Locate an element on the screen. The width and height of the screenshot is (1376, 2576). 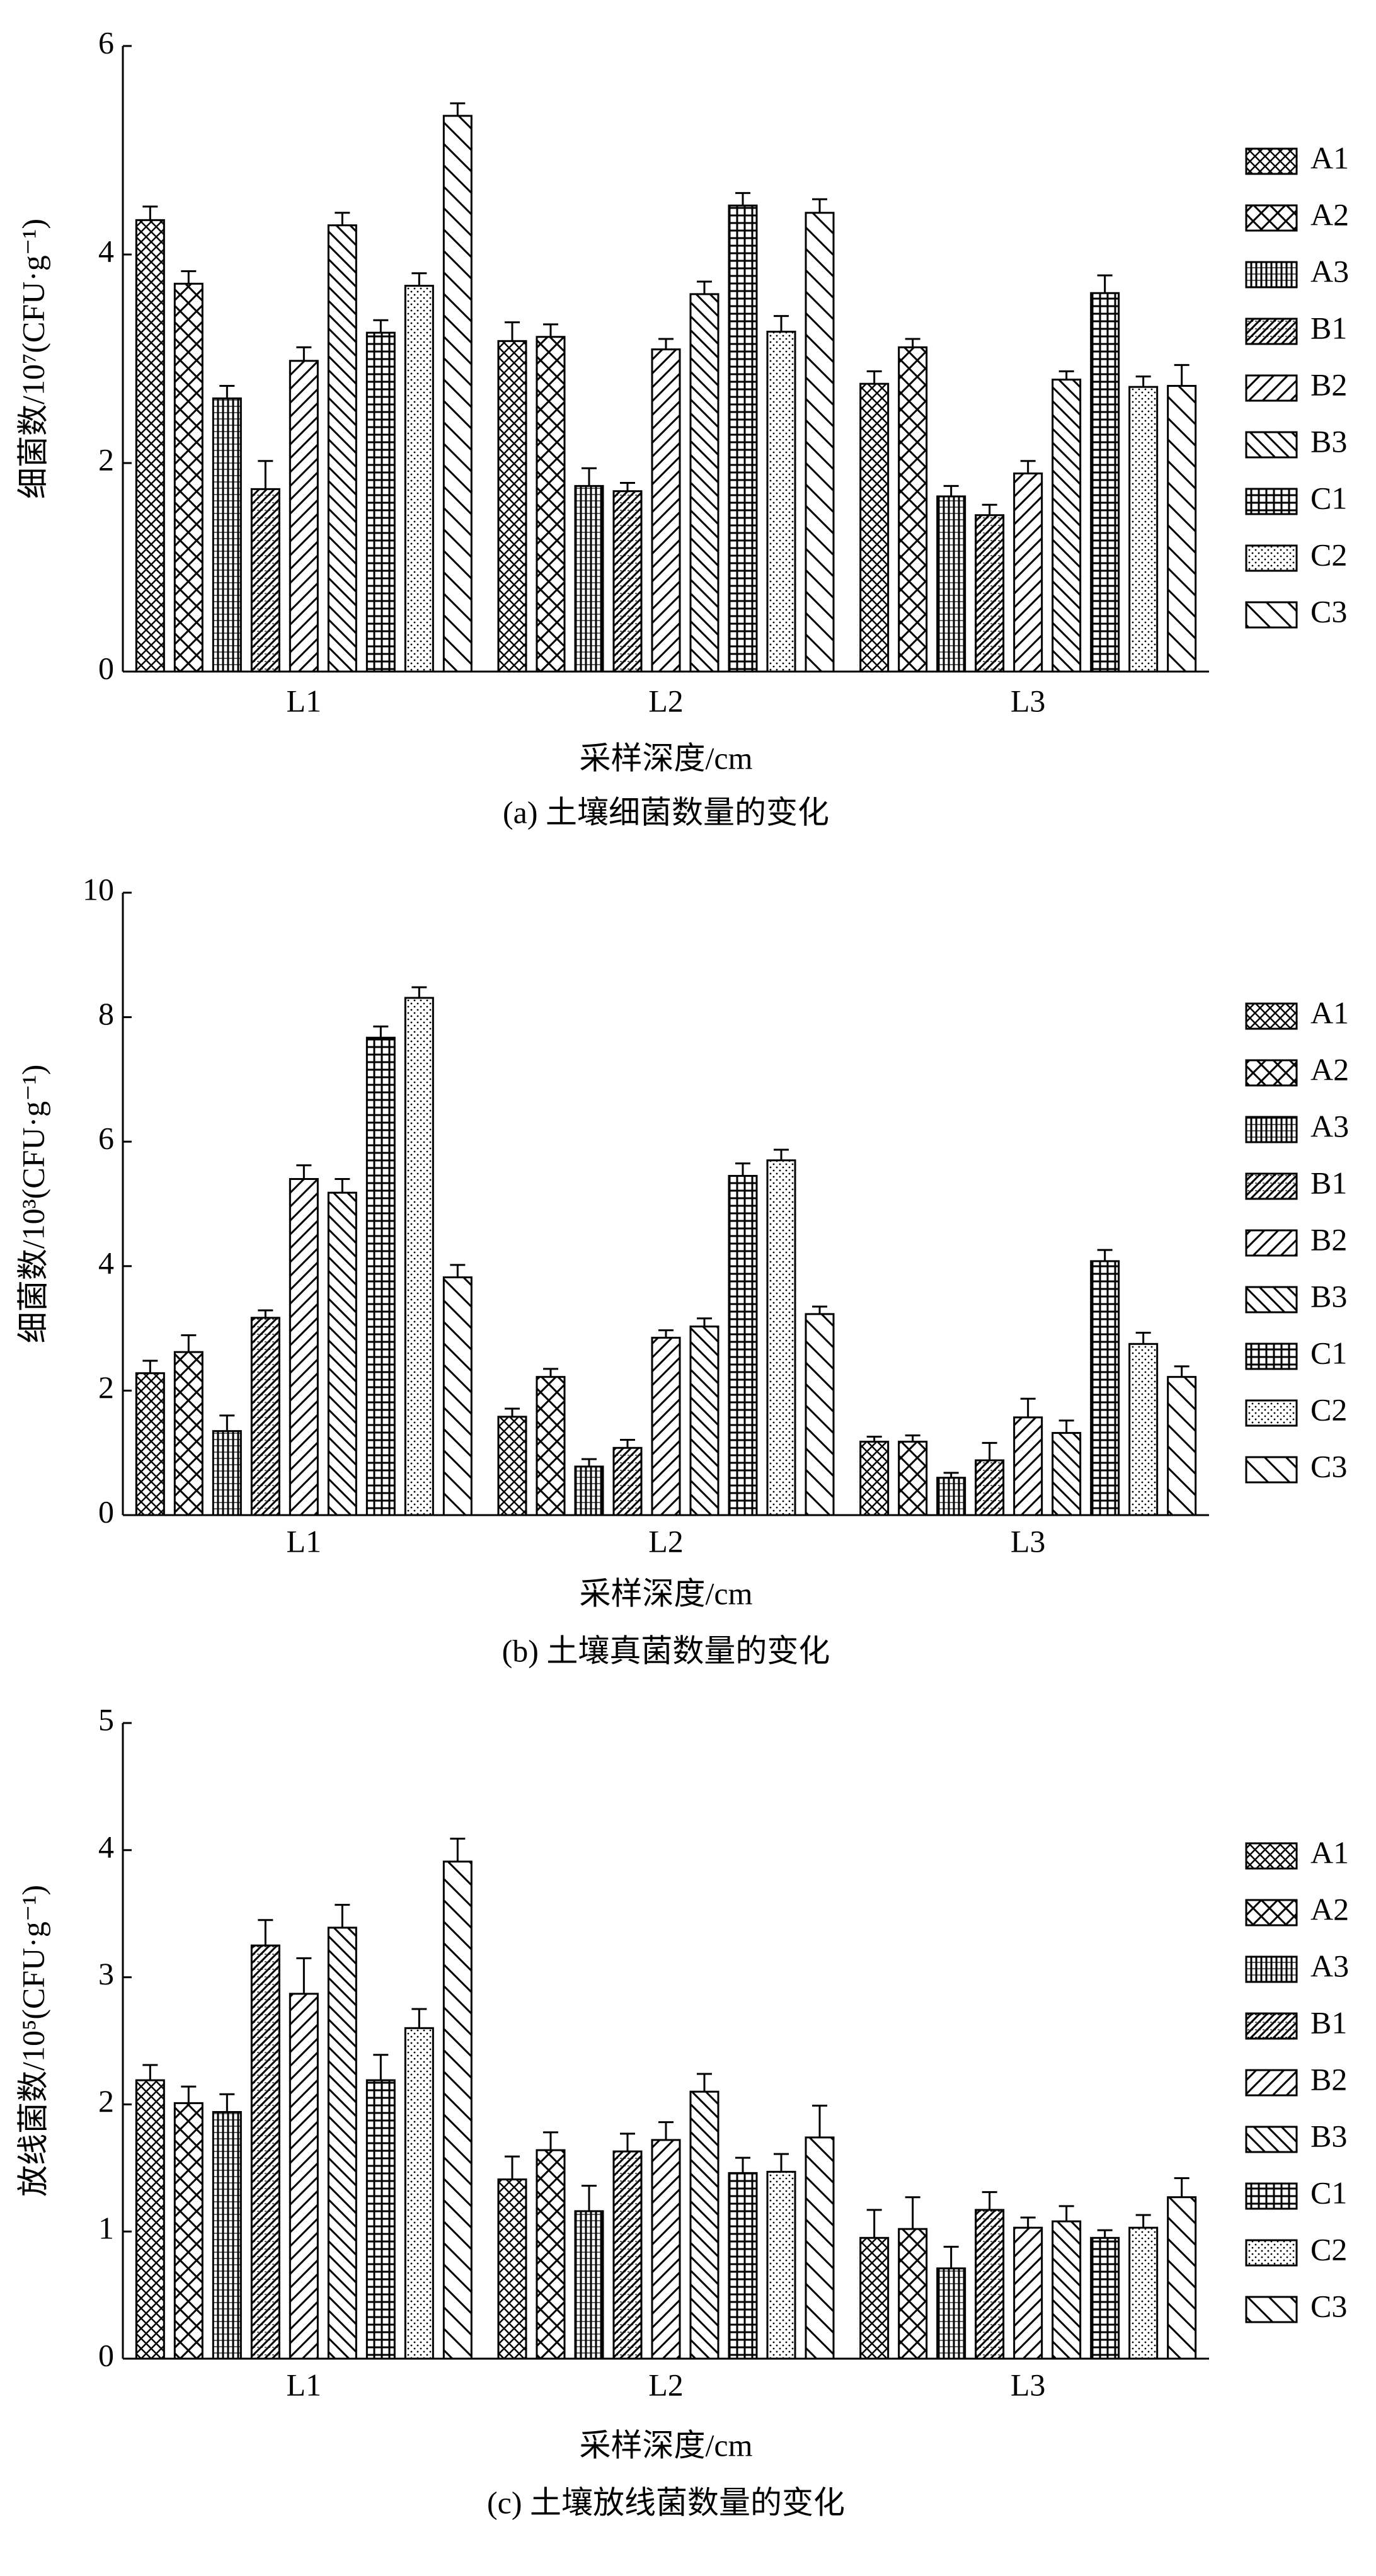
legend-label: B2 is located at coordinates (1328, 1239).